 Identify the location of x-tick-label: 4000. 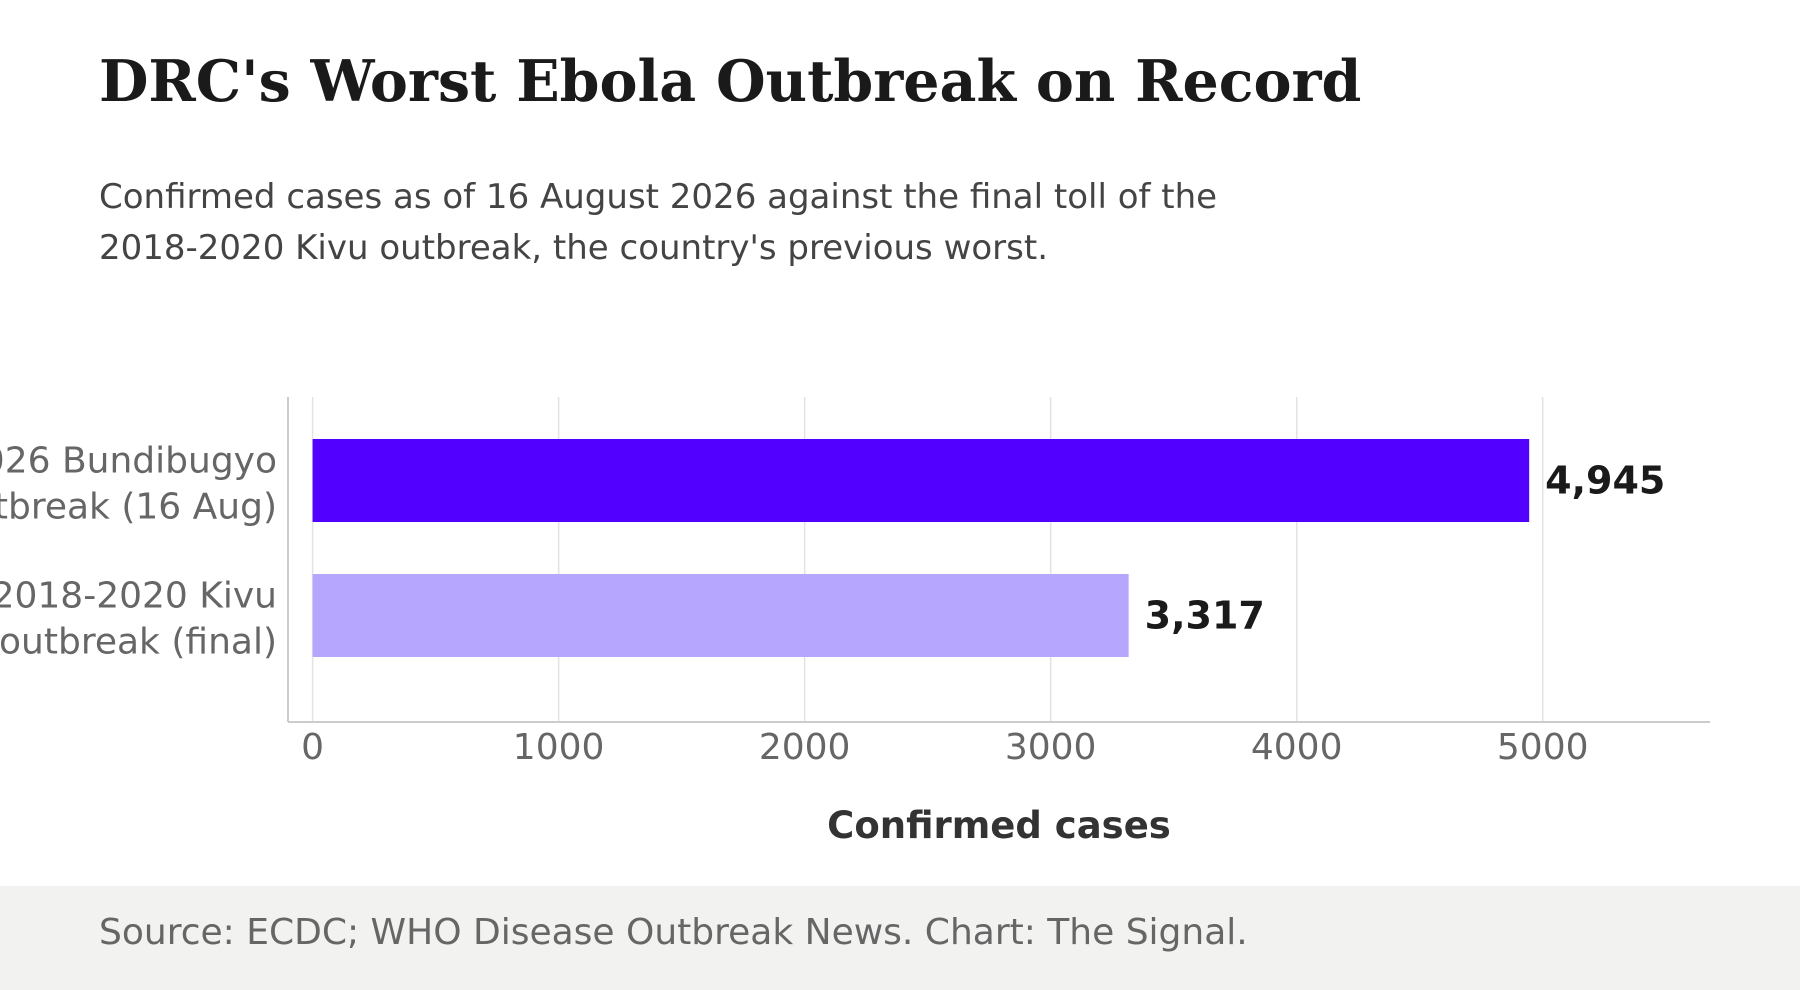
(1297, 747).